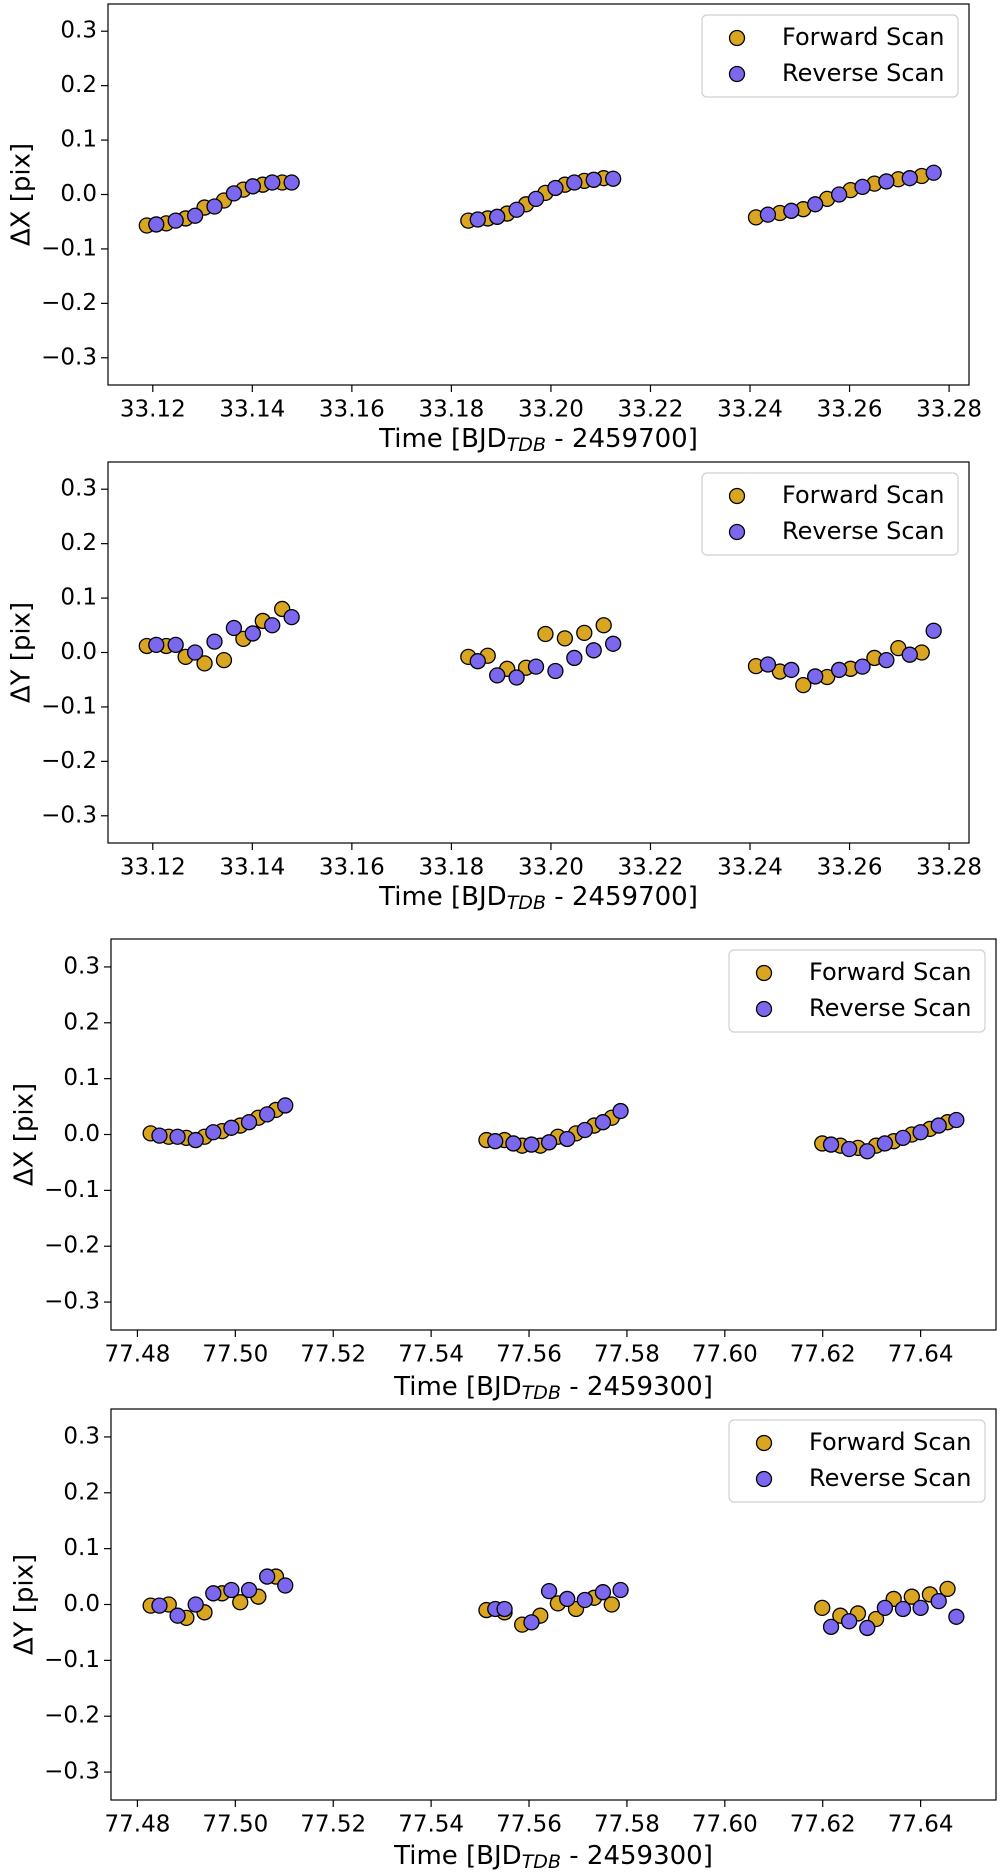  Describe the element at coordinates (352, 868) in the screenshot. I see `x-tick-label: 33.16` at that location.